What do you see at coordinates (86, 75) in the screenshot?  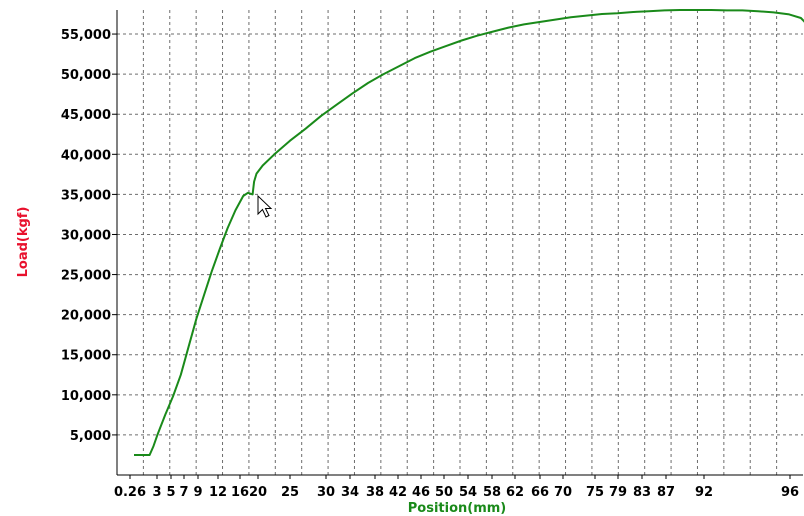 I see `y-tick-label: 50,000` at bounding box center [86, 75].